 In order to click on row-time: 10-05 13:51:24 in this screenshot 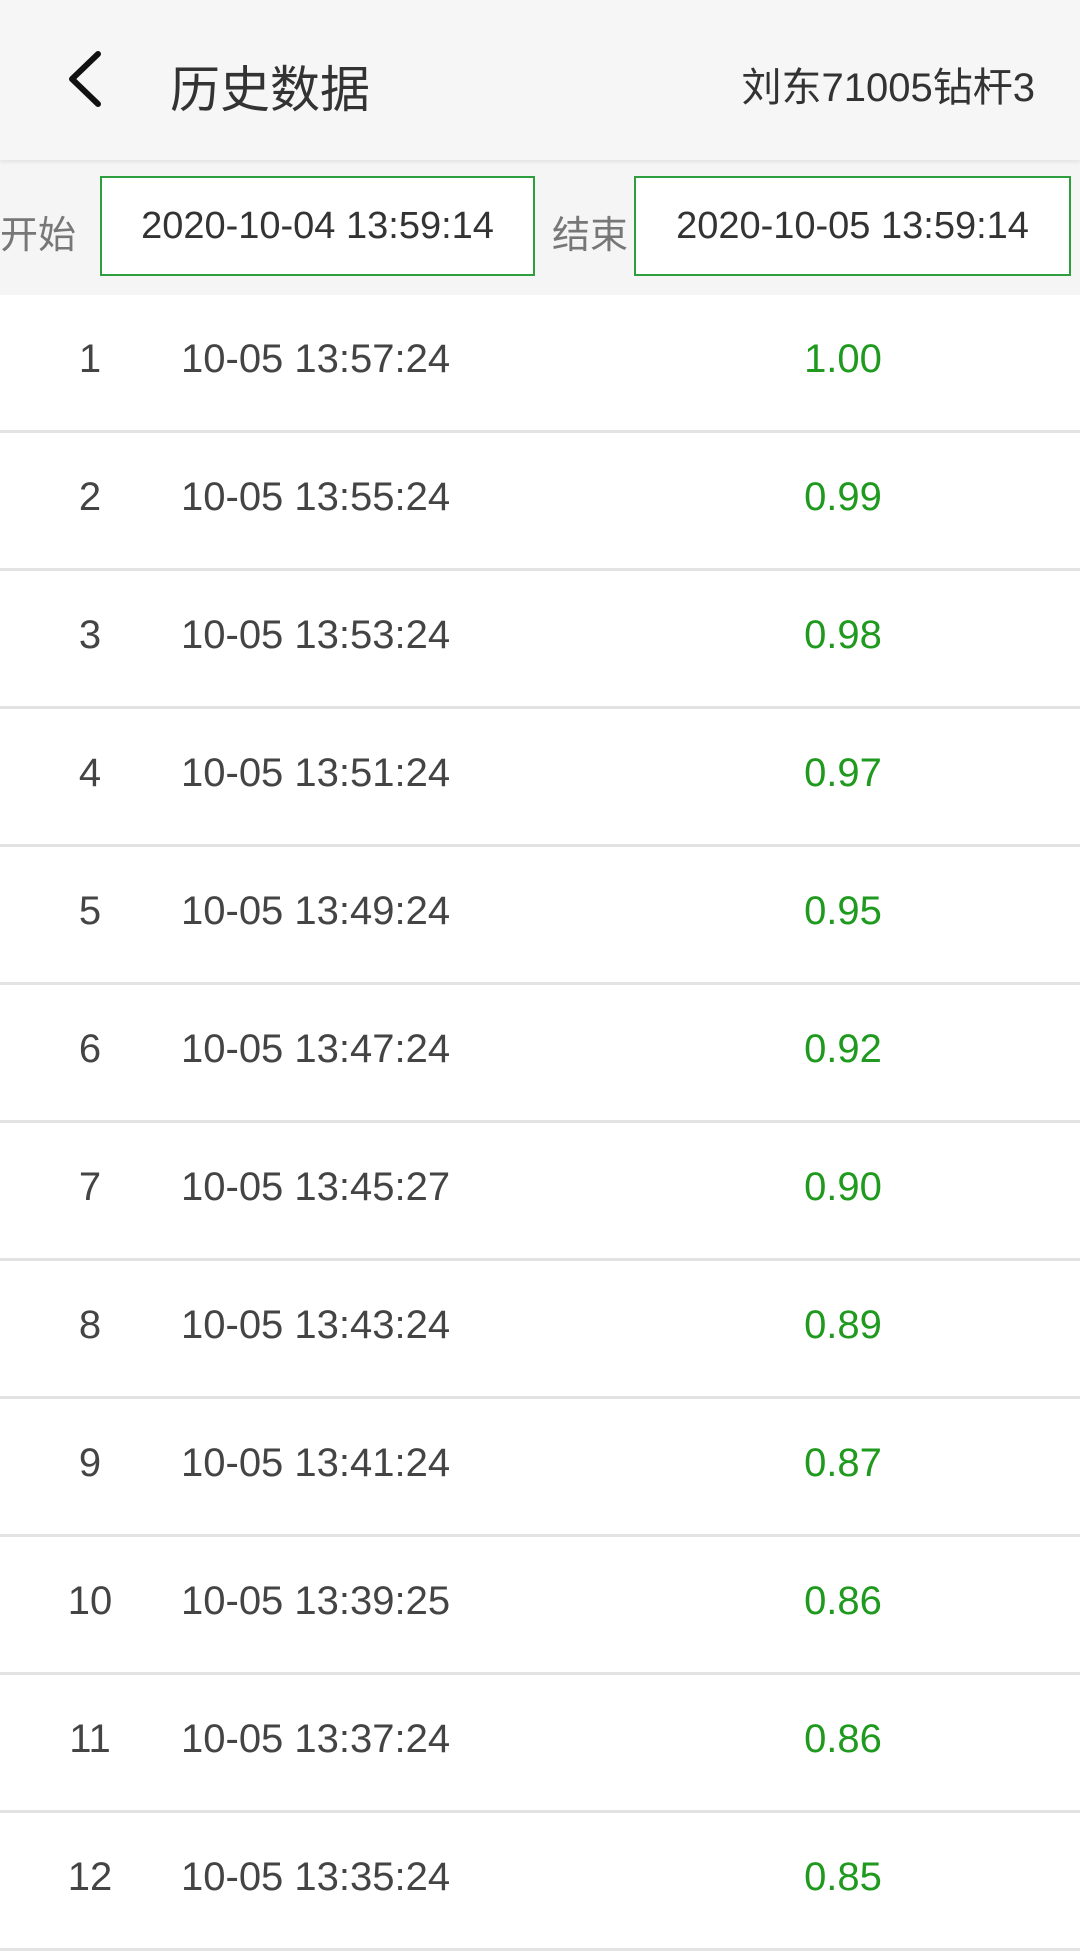, I will do `click(316, 773)`.